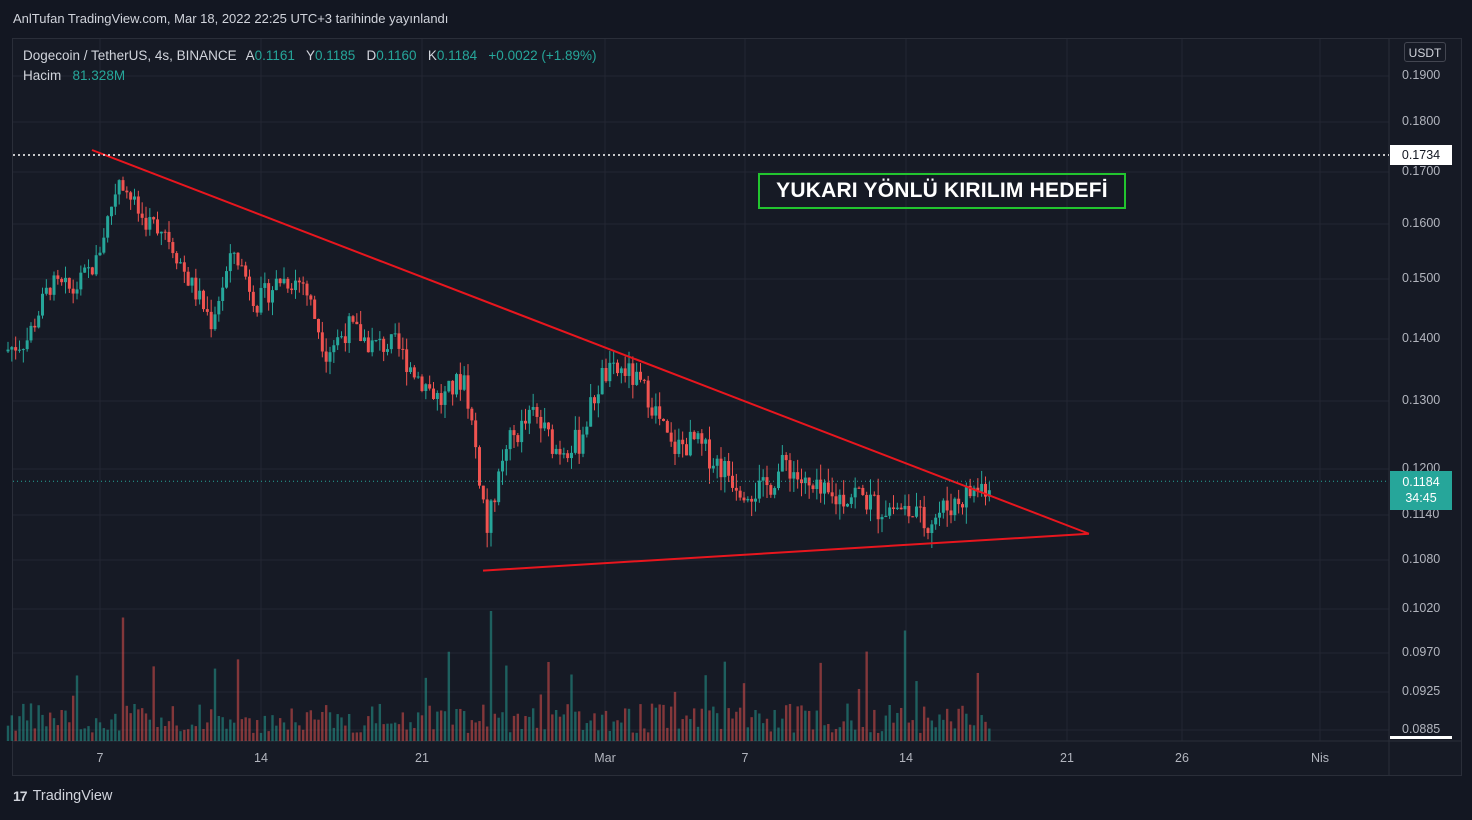 This screenshot has height=820, width=1472. What do you see at coordinates (457, 55) in the screenshot?
I see `close-value: 0.1184` at bounding box center [457, 55].